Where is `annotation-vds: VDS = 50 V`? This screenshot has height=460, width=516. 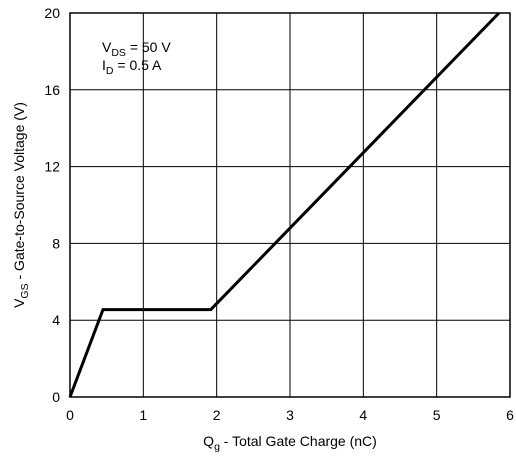 annotation-vds: VDS = 50 V is located at coordinates (136, 49).